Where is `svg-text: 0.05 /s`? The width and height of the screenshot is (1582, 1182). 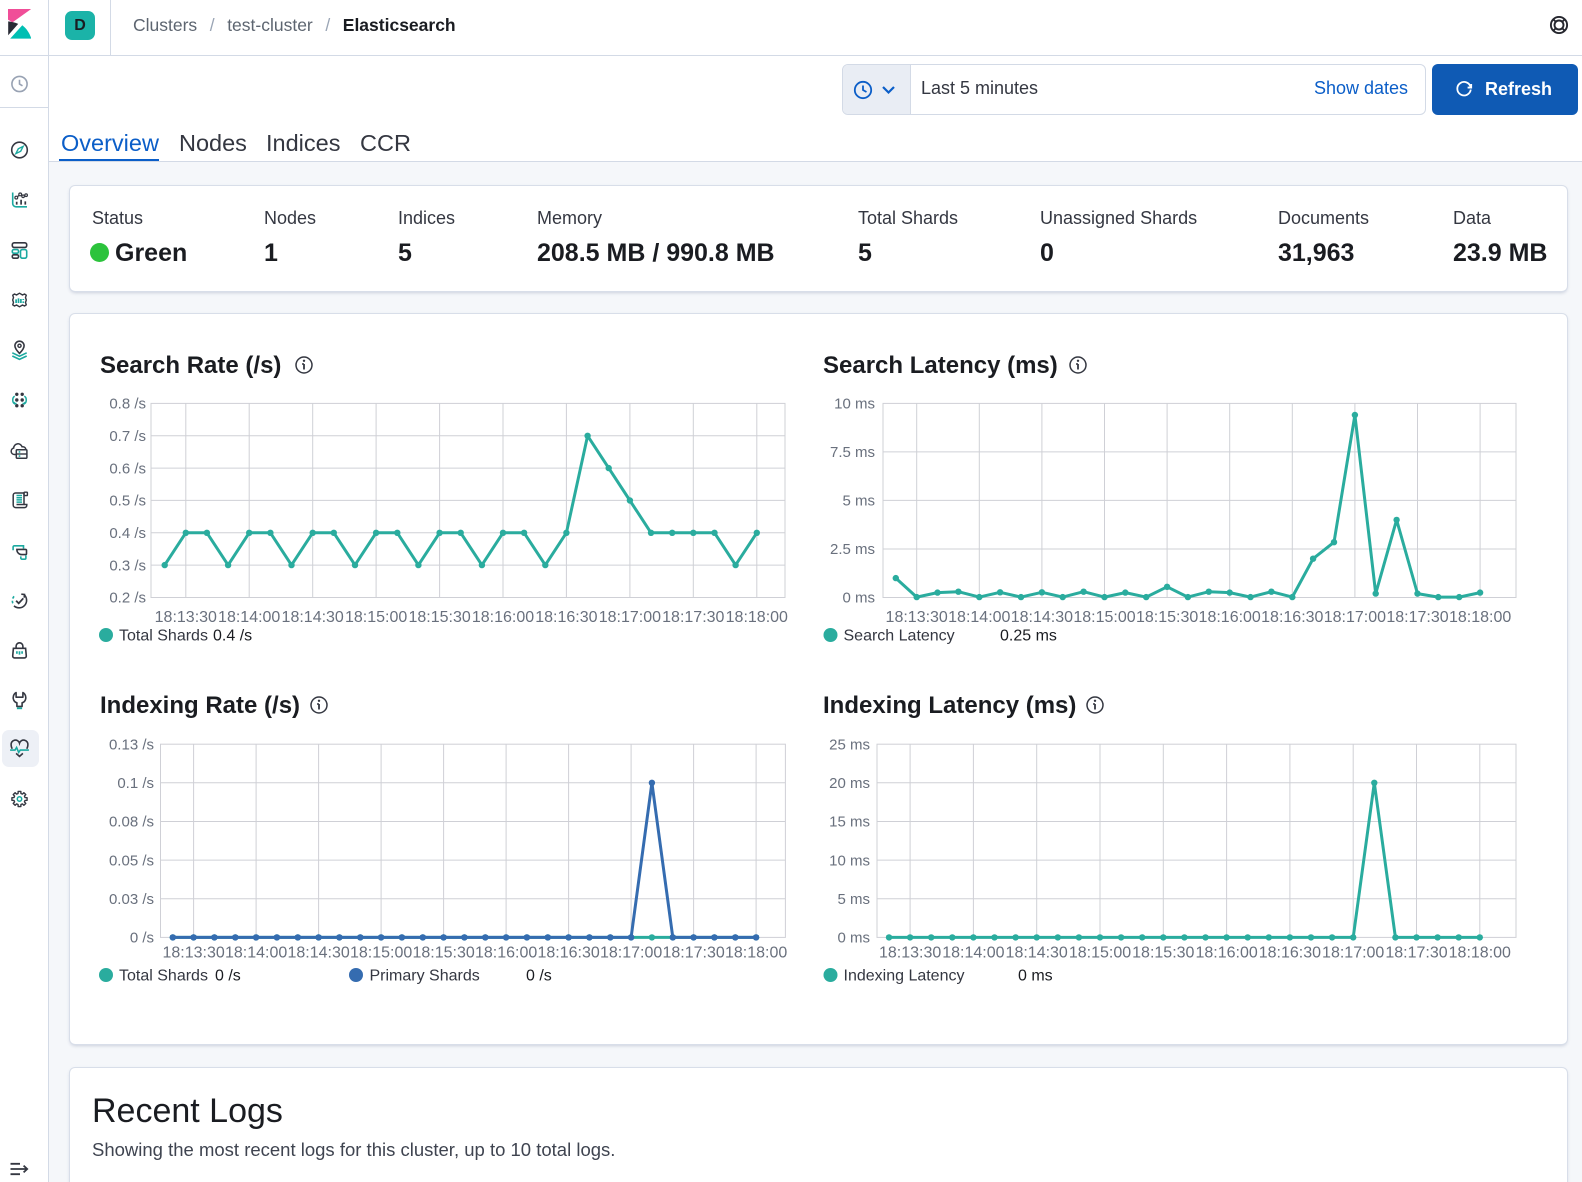
svg-text: 0.05 /s is located at coordinates (131, 860).